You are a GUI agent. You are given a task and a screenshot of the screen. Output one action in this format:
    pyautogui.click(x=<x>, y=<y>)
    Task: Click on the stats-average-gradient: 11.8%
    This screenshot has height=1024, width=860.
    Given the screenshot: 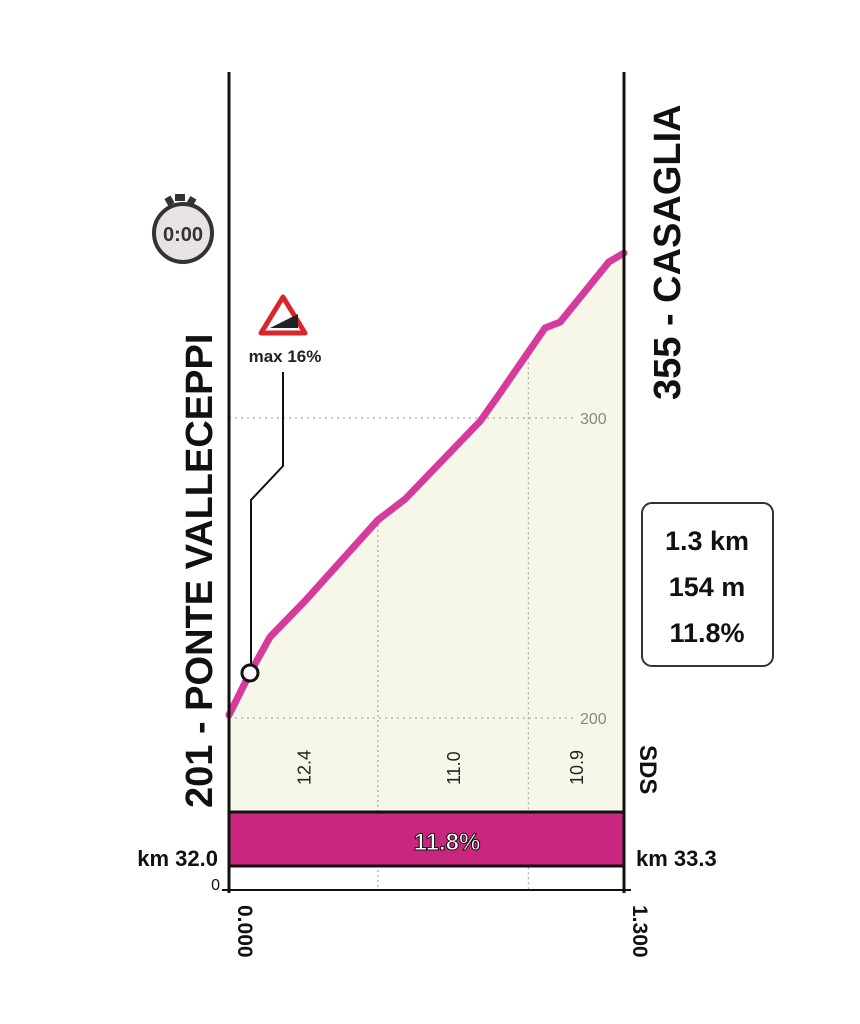 What is the action you would take?
    pyautogui.click(x=706, y=633)
    